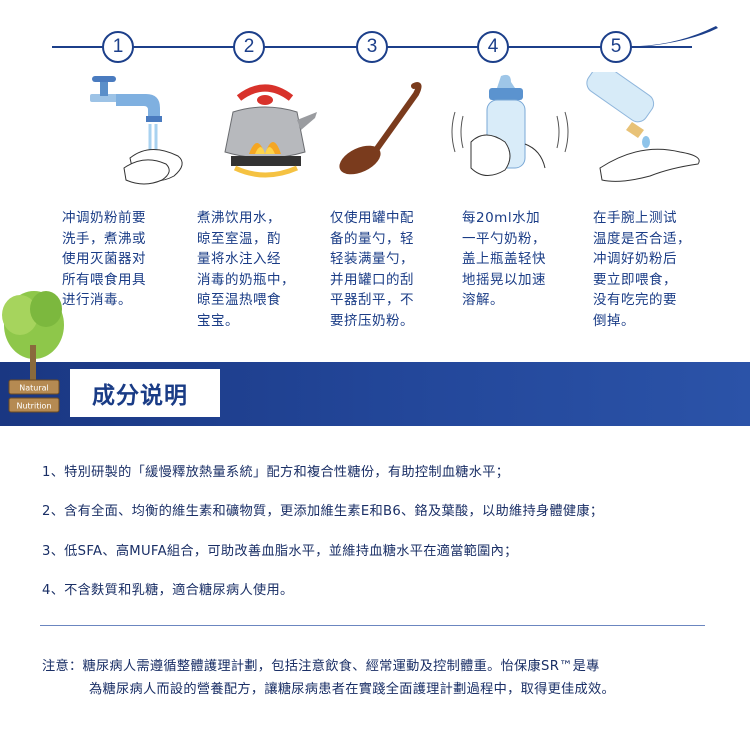 This screenshot has width=750, height=741. What do you see at coordinates (493, 47) in the screenshot?
I see `step-number-4: 4` at bounding box center [493, 47].